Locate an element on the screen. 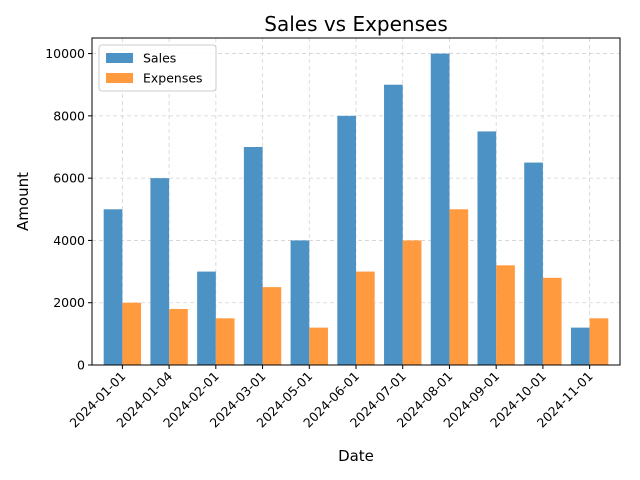 The height and width of the screenshot is (480, 640). chart-title: Sales vs Expenses is located at coordinates (356, 24).